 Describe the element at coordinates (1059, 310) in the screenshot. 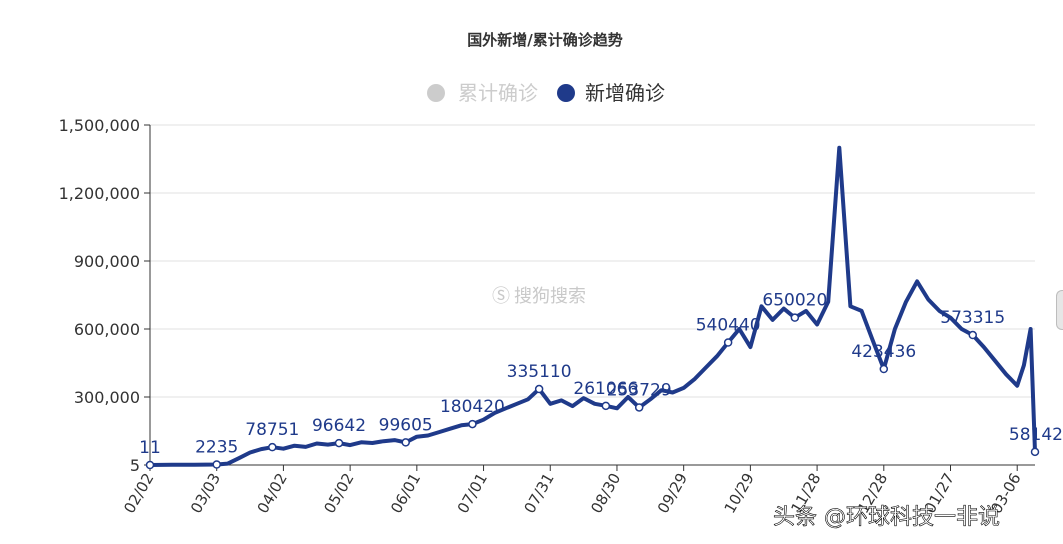

I see `side-scroll-tab` at that location.